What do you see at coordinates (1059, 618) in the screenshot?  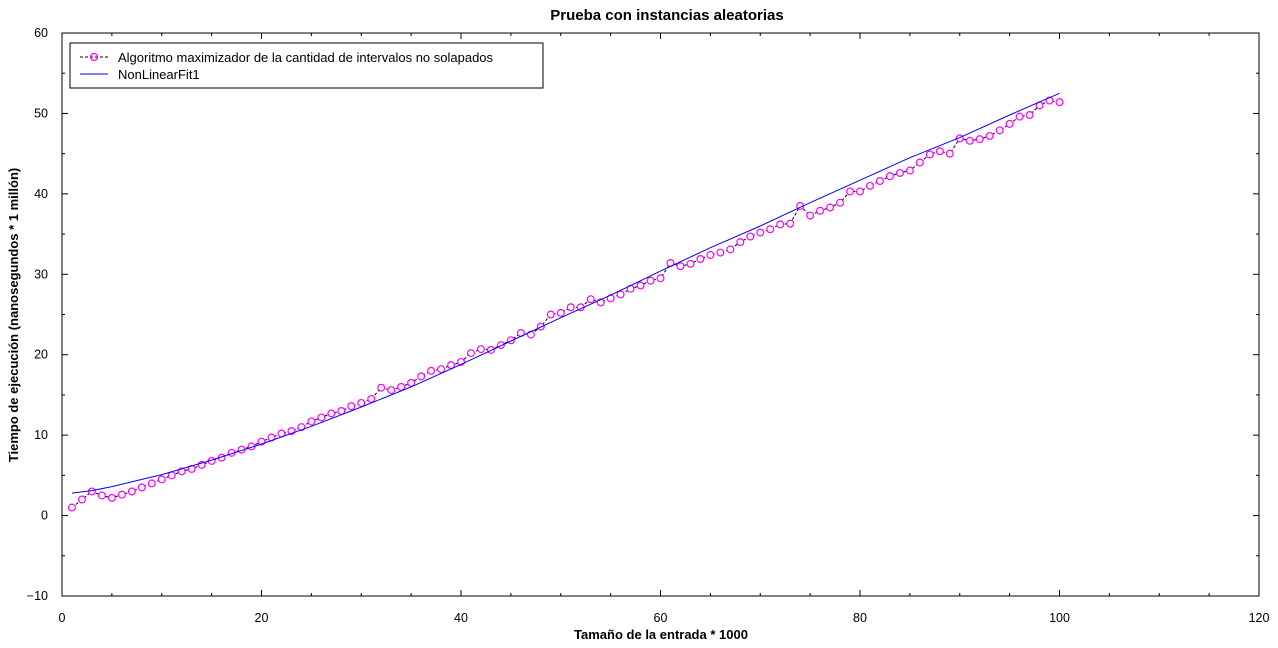 I see `x-tick-label: 100` at bounding box center [1059, 618].